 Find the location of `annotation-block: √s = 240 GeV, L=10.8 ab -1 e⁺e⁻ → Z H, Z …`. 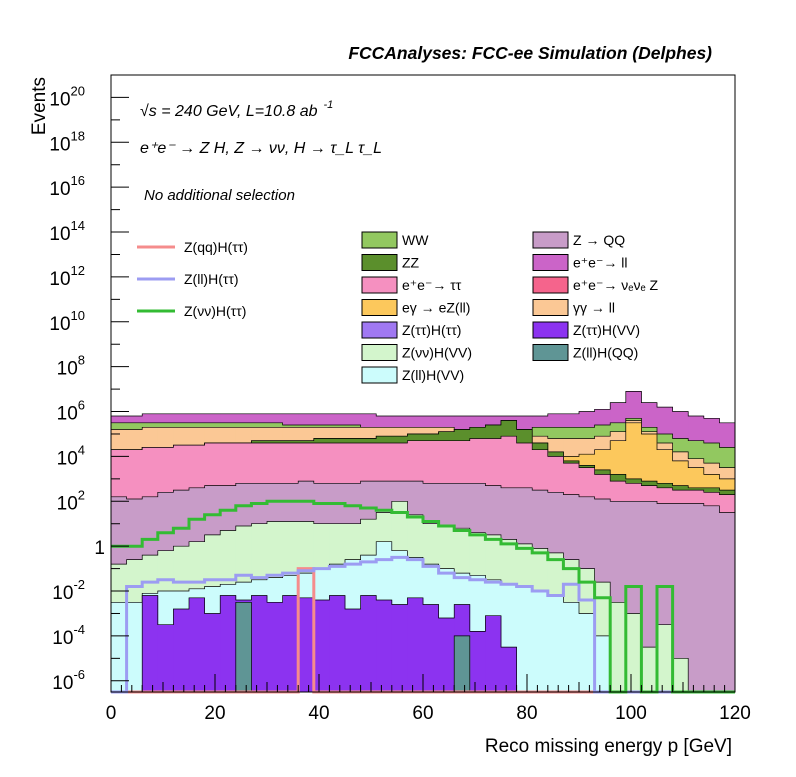

annotation-block: √s = 240 GeV, L=10.8 ab -1 e⁺e⁻ → Z H, Z … is located at coordinates (261, 151).